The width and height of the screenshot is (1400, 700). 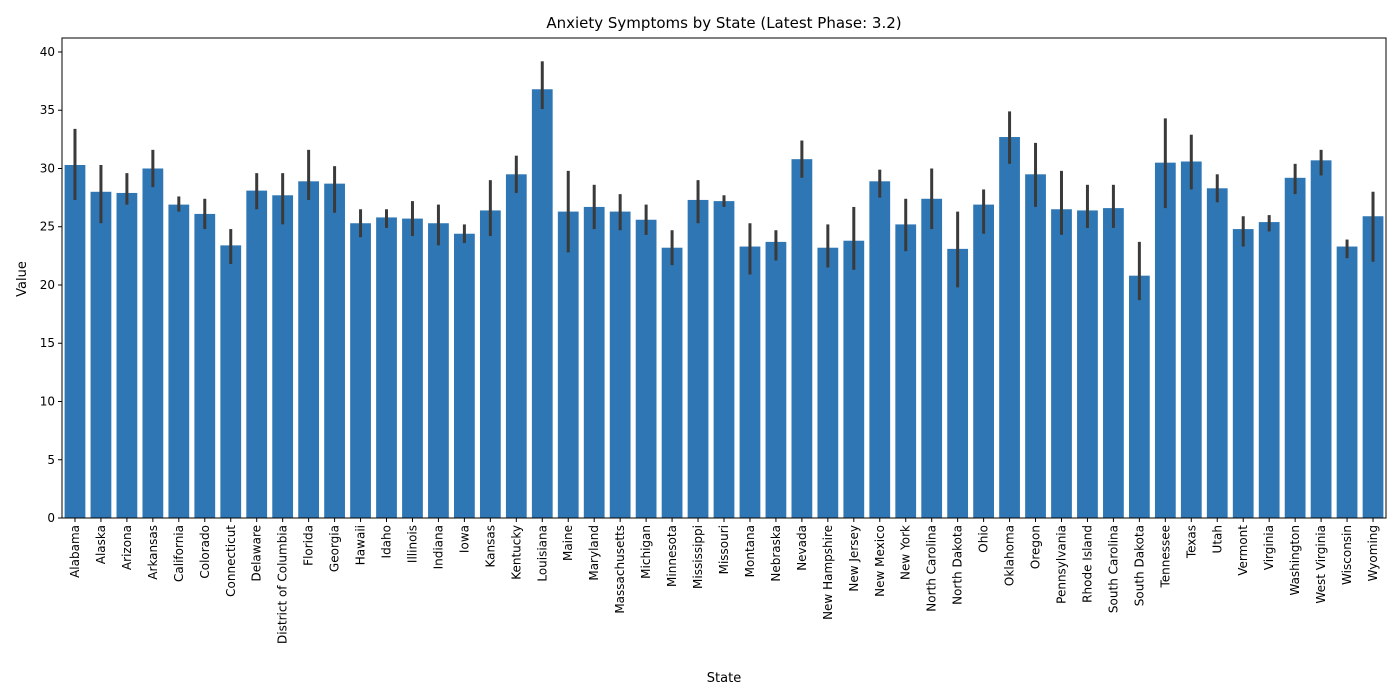 What do you see at coordinates (361, 545) in the screenshot?
I see `x-tick-label: Hawaii` at bounding box center [361, 545].